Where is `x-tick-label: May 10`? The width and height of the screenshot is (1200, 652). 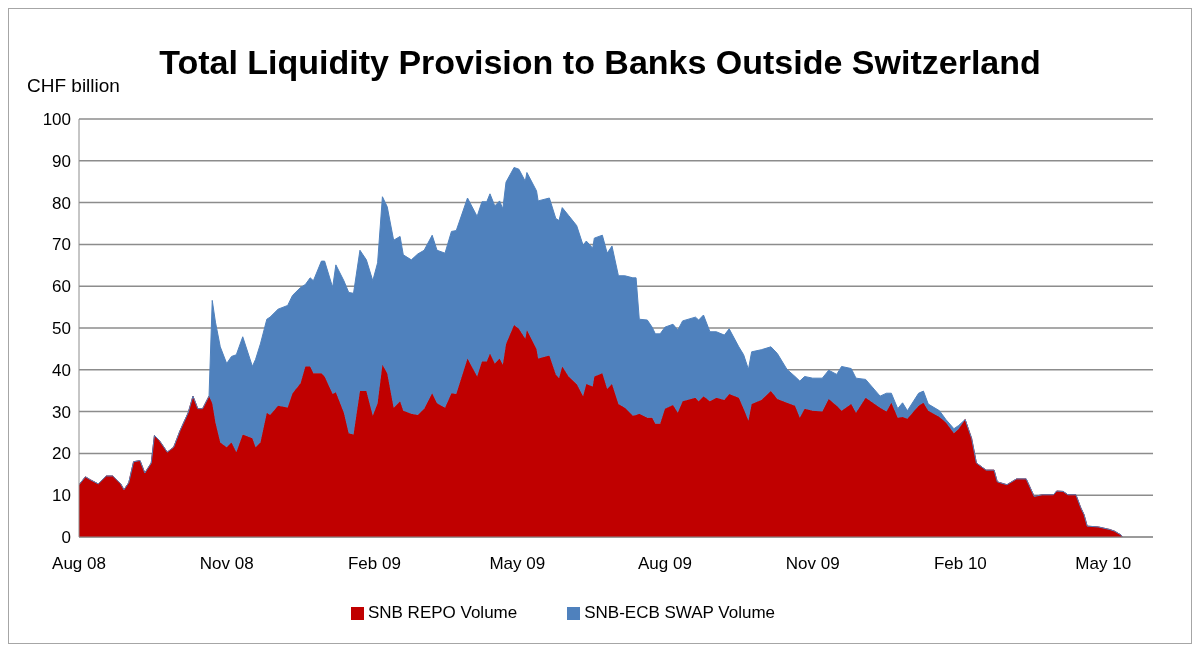
x-tick-label: May 10 is located at coordinates (1103, 564).